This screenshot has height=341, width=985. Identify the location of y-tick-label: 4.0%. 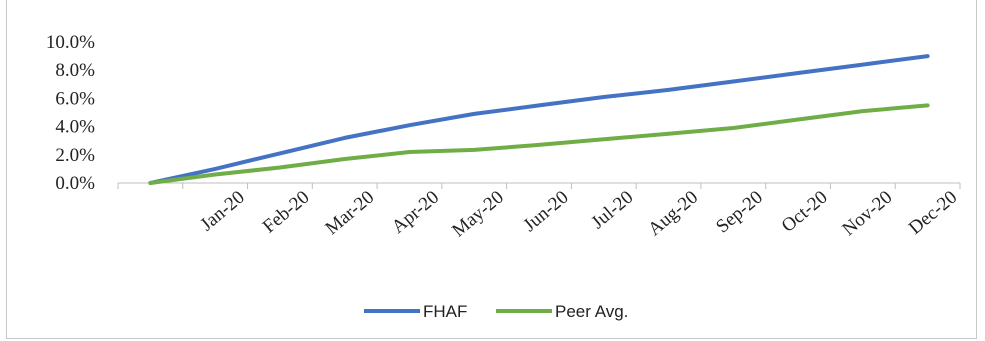
(75, 127).